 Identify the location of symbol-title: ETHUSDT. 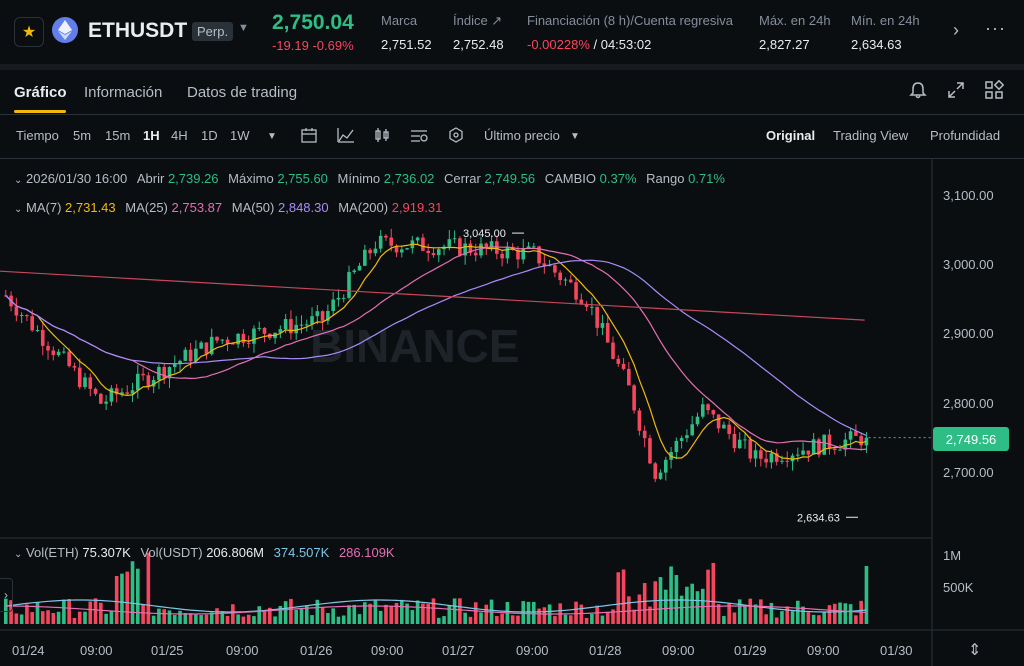
(138, 30).